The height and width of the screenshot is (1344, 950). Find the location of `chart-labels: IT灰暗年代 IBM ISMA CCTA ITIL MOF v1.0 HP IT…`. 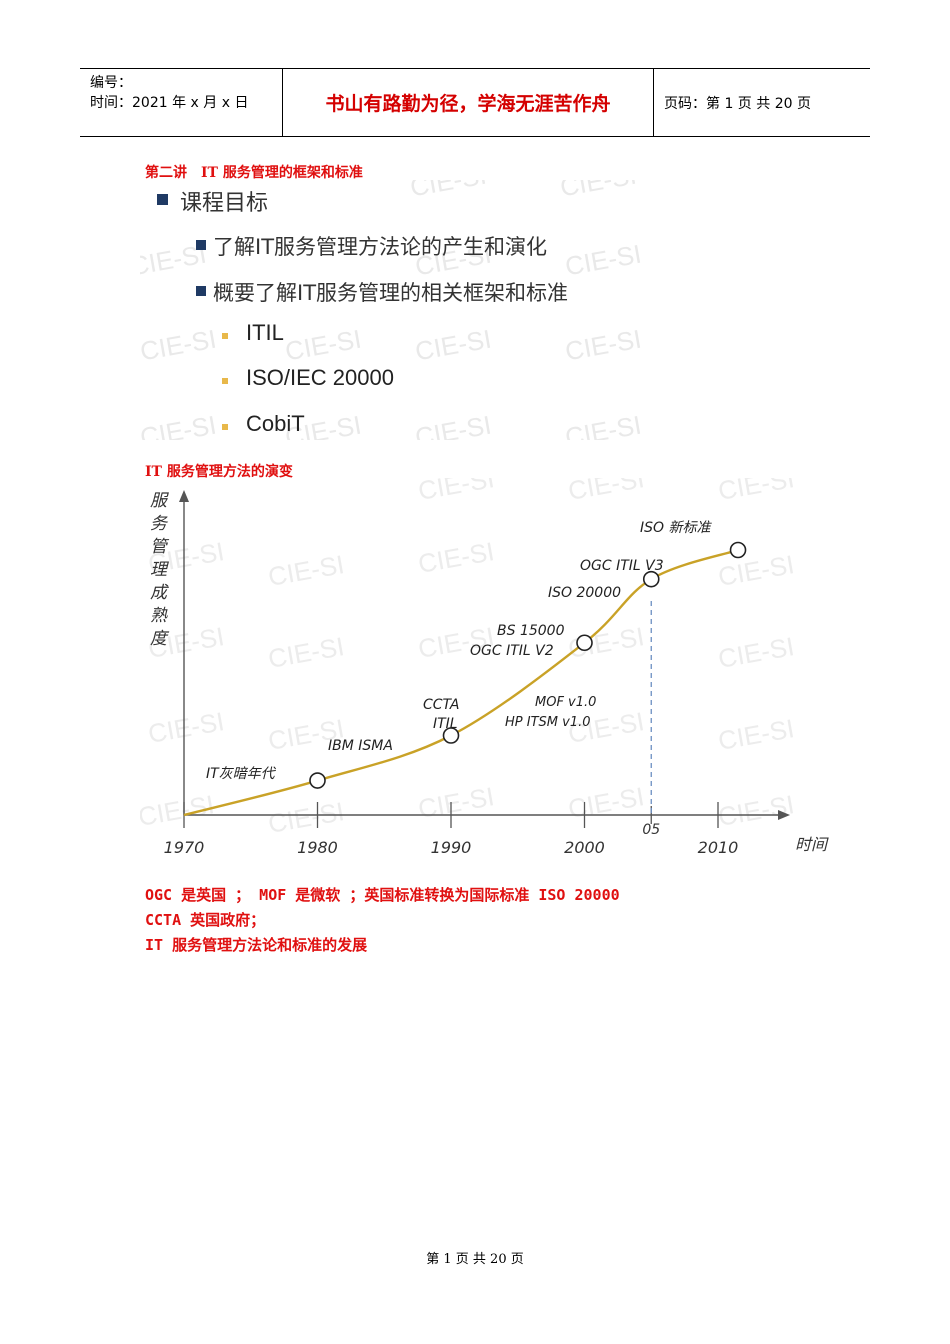

chart-labels: IT灰暗年代 IBM ISMA CCTA ITIL MOF v1.0 HP IT… is located at coordinates (459, 651).